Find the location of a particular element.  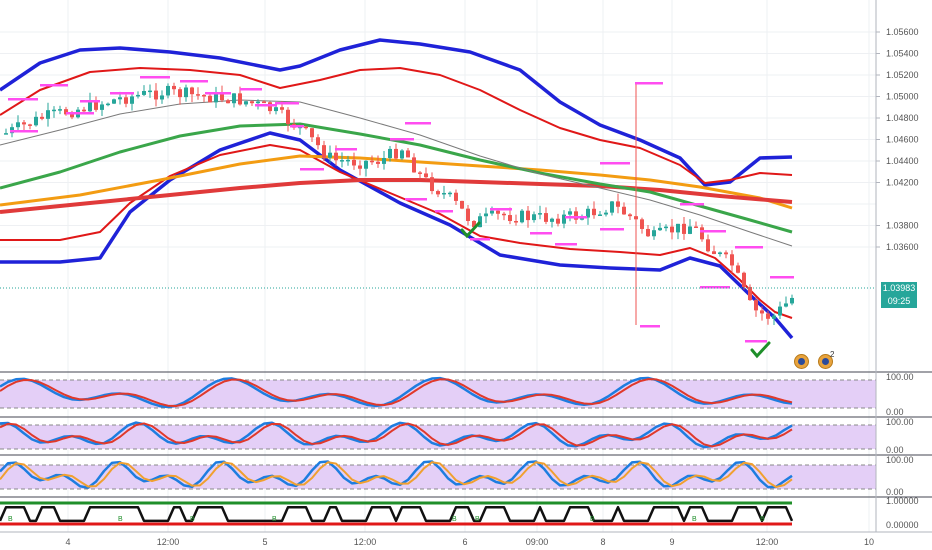

time-tick-label: 6 is located at coordinates (464, 542).